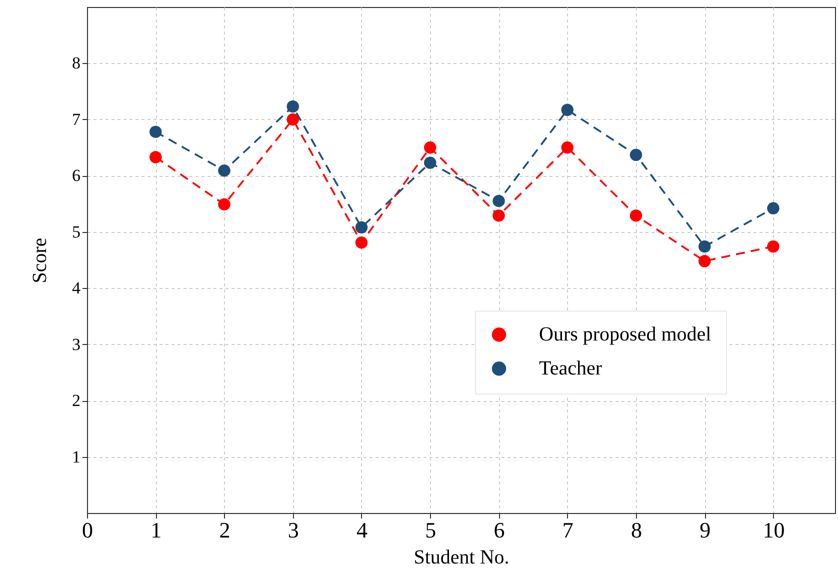 The height and width of the screenshot is (575, 838). I want to click on legend-label: Ours proposed model, so click(625, 335).